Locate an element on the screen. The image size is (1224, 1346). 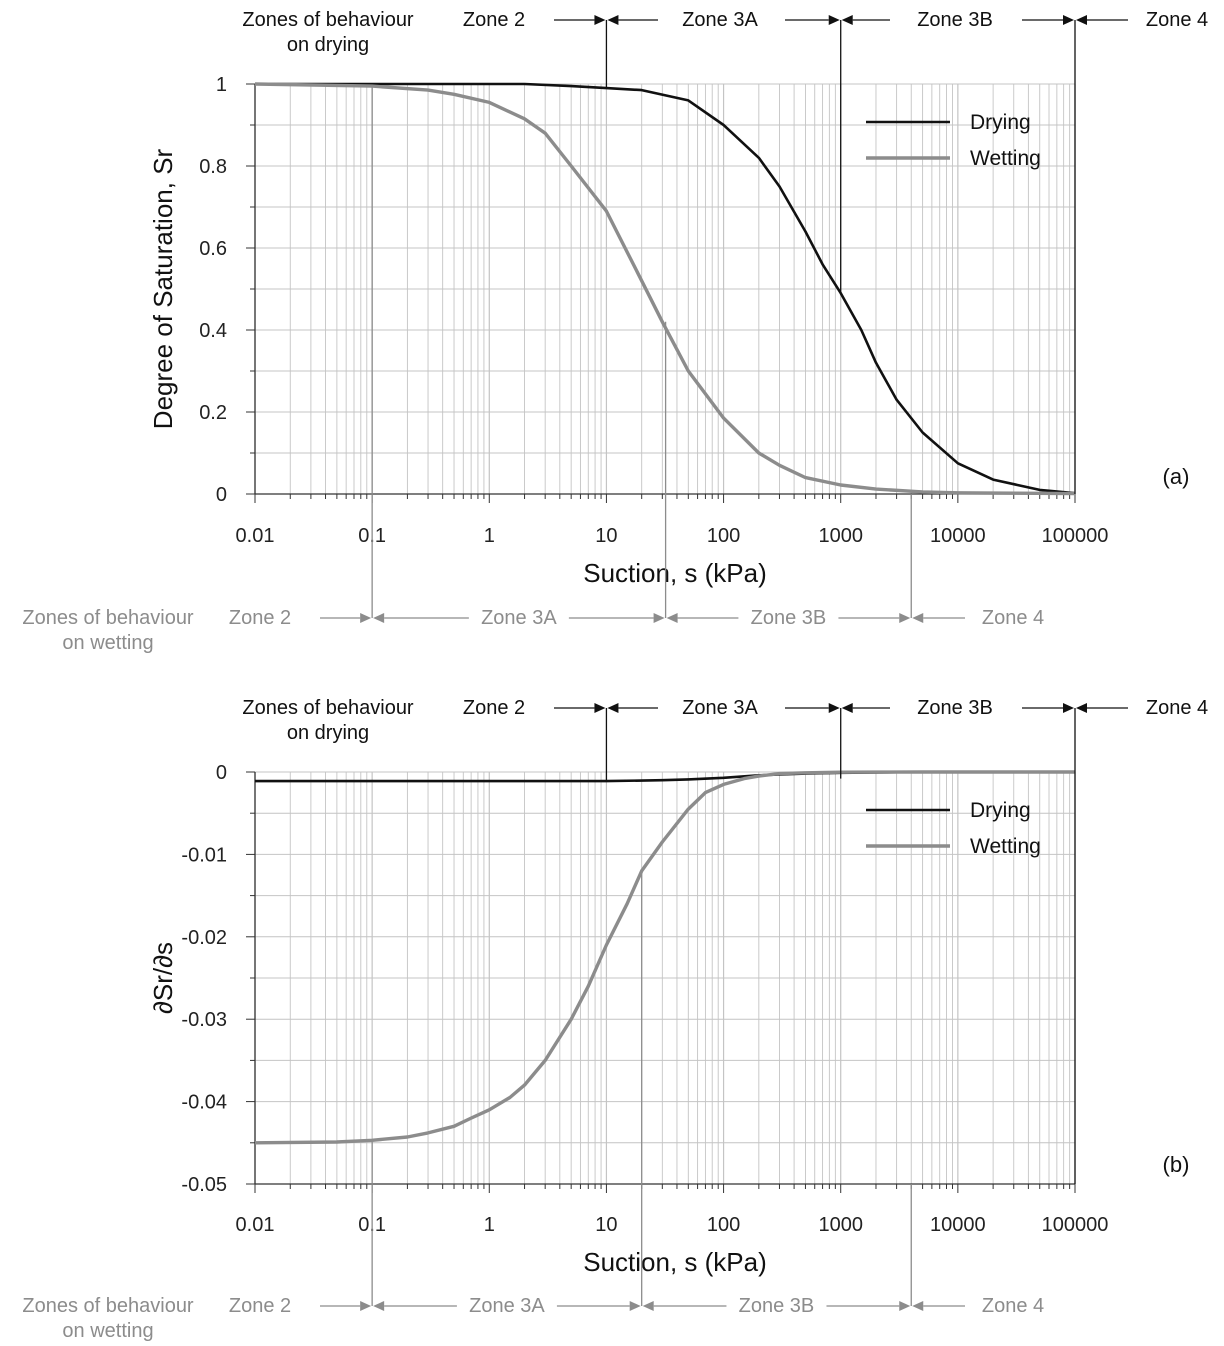
y-tick-label: -0.01 is located at coordinates (204, 855).